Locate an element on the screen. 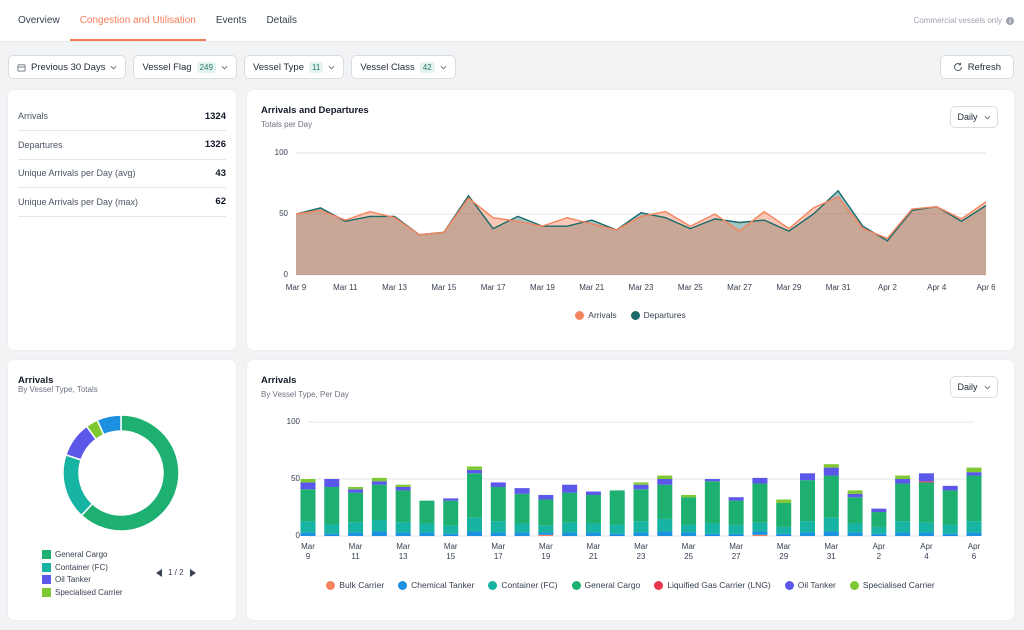  info-icon is located at coordinates (1010, 21).